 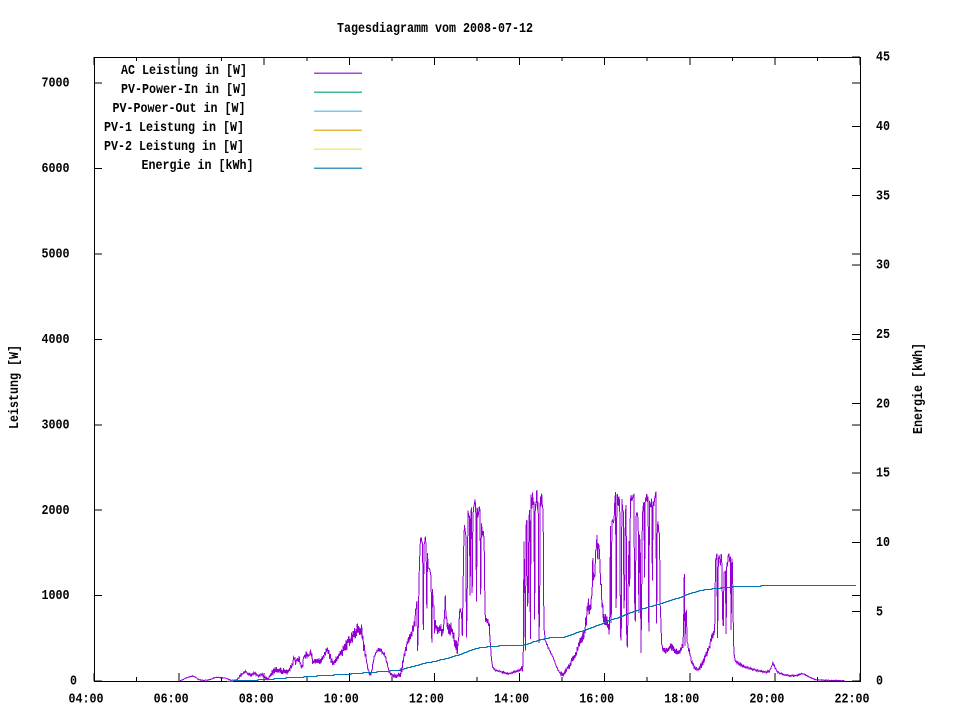 I want to click on svg-text: 04:00, so click(x=86, y=700).